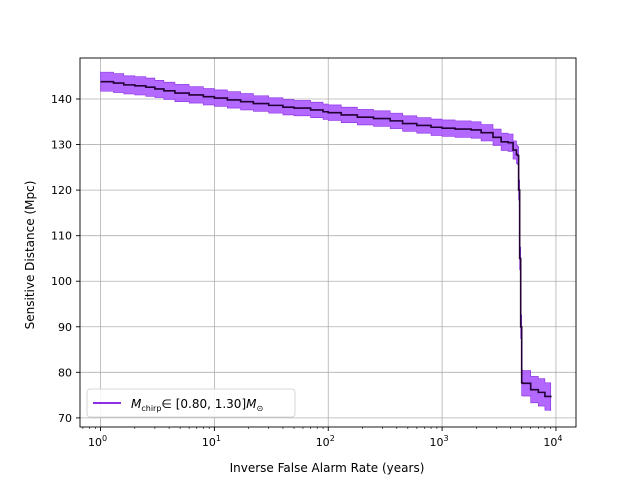 The image size is (640, 484). Describe the element at coordinates (61, 281) in the screenshot. I see `y-tick-label: 100` at that location.